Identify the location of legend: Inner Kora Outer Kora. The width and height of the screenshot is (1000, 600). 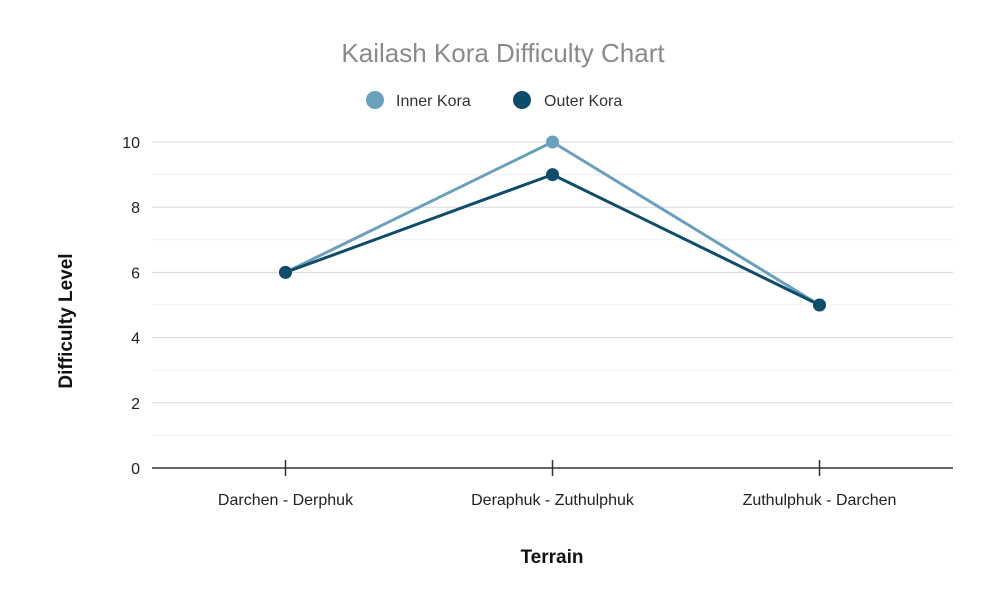
(494, 100).